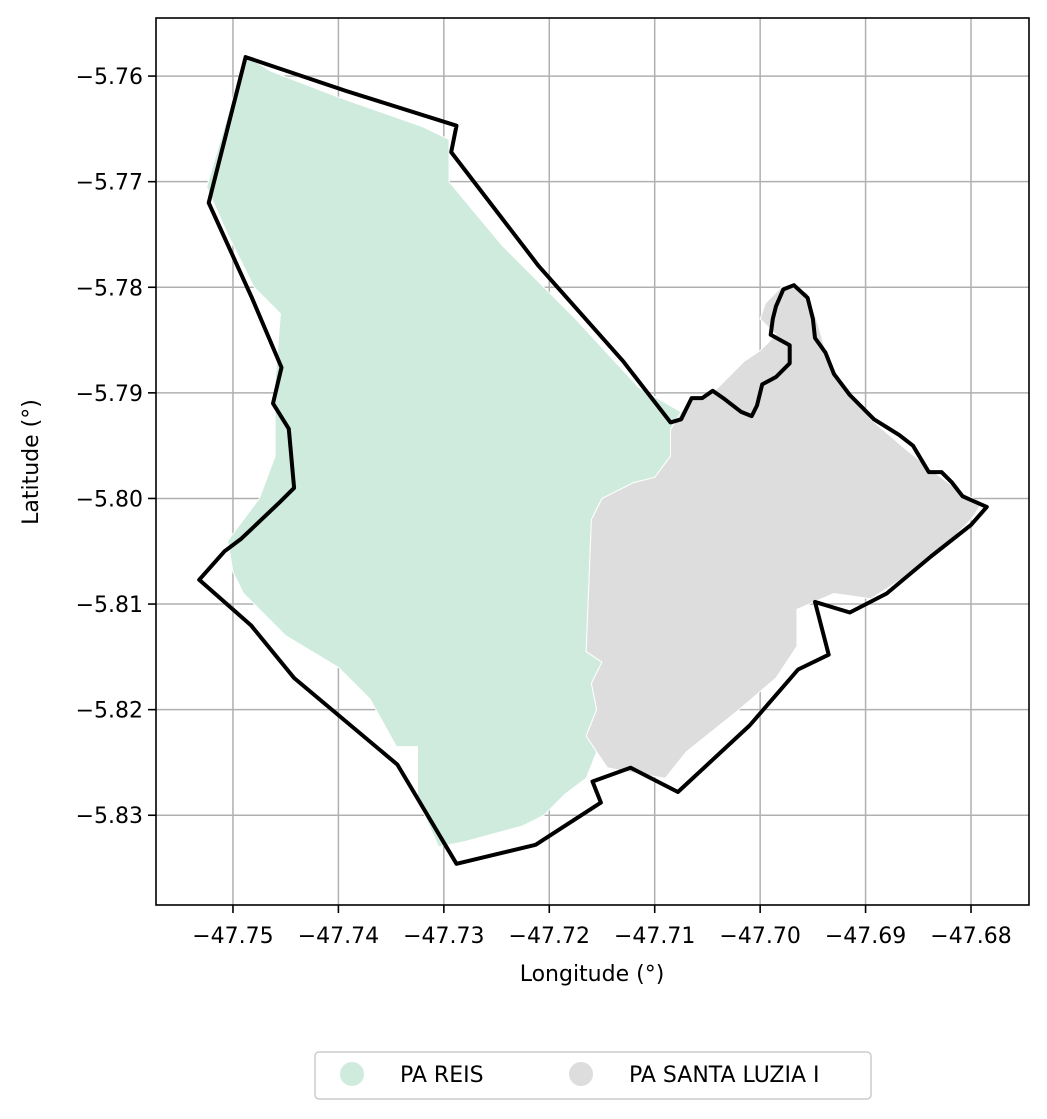 This screenshot has height=1119, width=1047. What do you see at coordinates (592, 974) in the screenshot?
I see `x-axis-label: Longitude (°)` at bounding box center [592, 974].